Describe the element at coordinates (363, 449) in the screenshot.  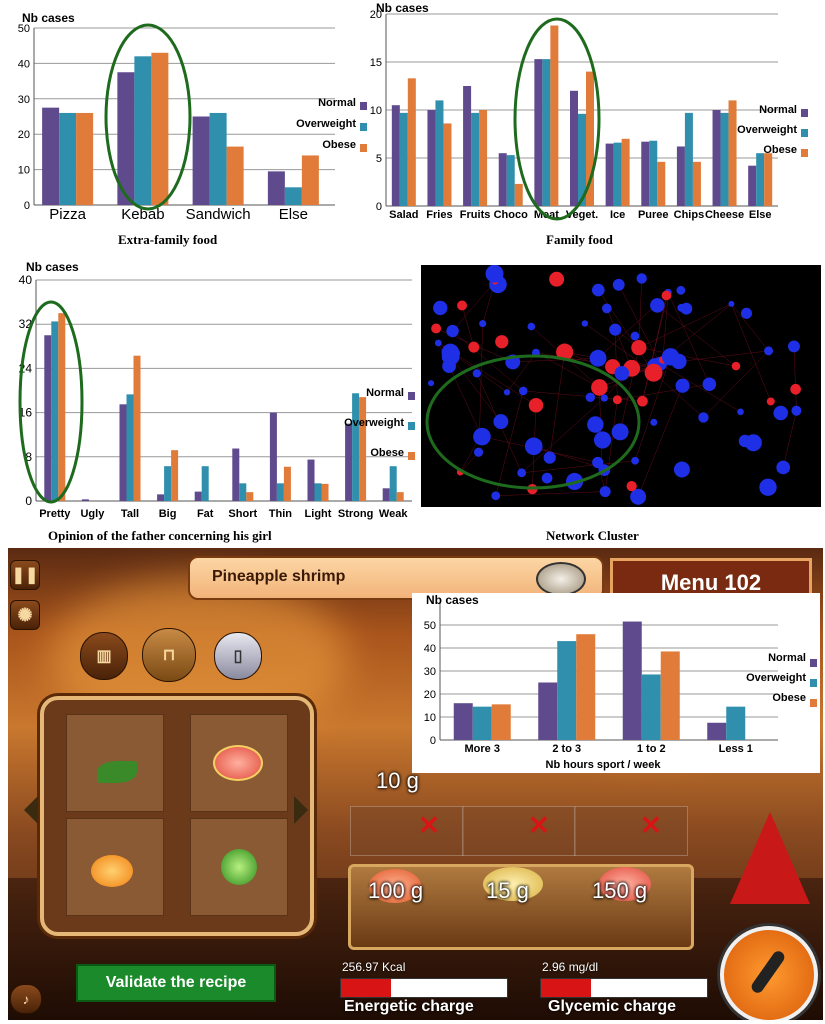
I see `bar-obese-strong` at that location.